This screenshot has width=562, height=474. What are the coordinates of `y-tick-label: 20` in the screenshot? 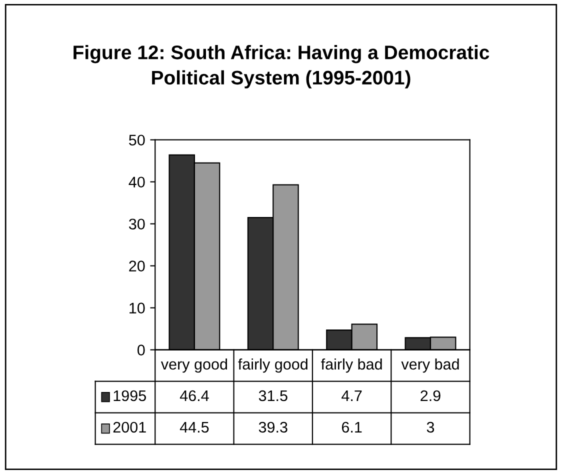 It's located at (137, 266).